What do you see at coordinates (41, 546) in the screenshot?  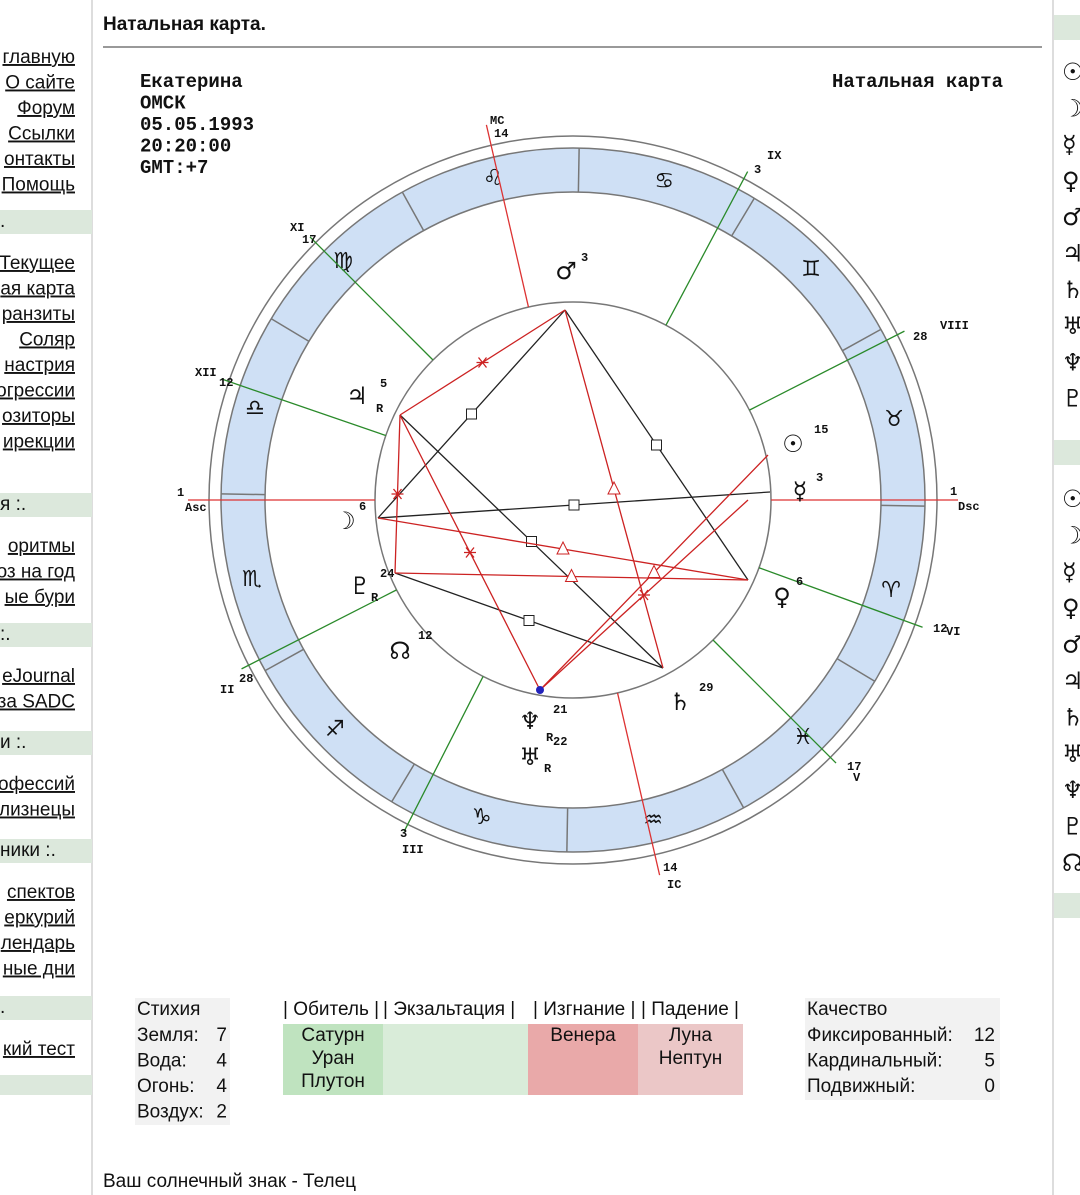 I see `nav-link: оритмы` at bounding box center [41, 546].